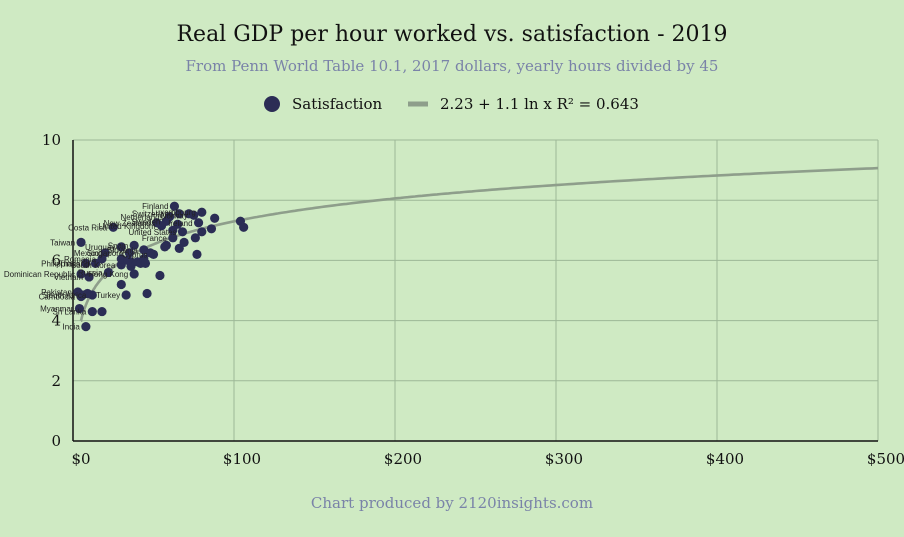  What do you see at coordinates (242, 459) in the screenshot?
I see `x-tick-label: $100` at bounding box center [242, 459].